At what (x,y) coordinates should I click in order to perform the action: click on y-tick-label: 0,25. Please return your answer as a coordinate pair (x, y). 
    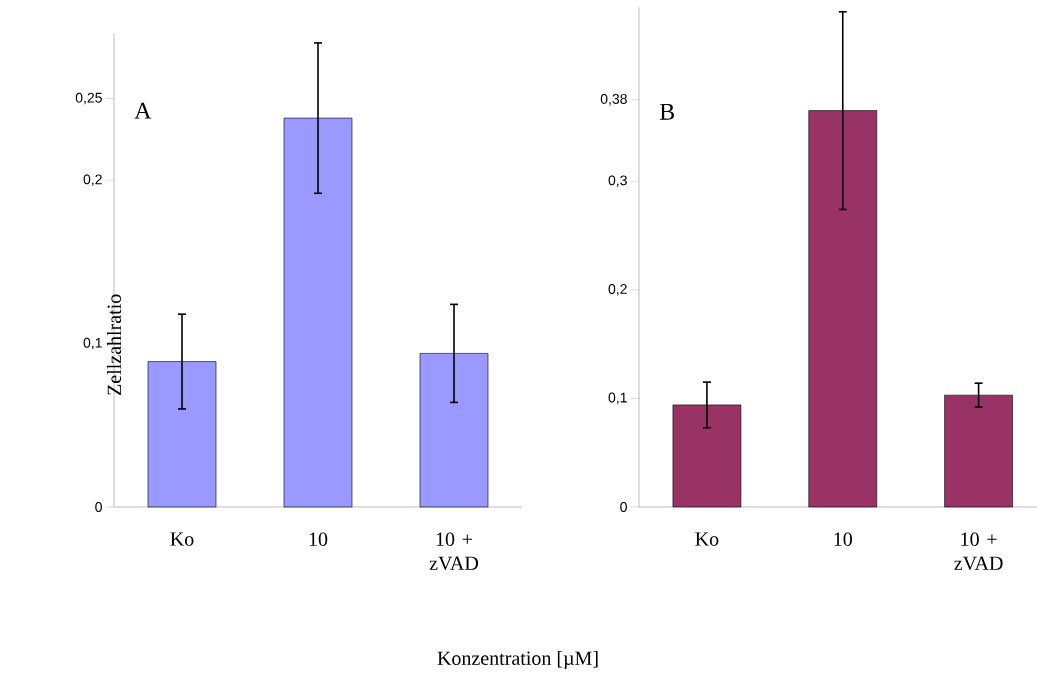
    Looking at the image, I should click on (88, 98).